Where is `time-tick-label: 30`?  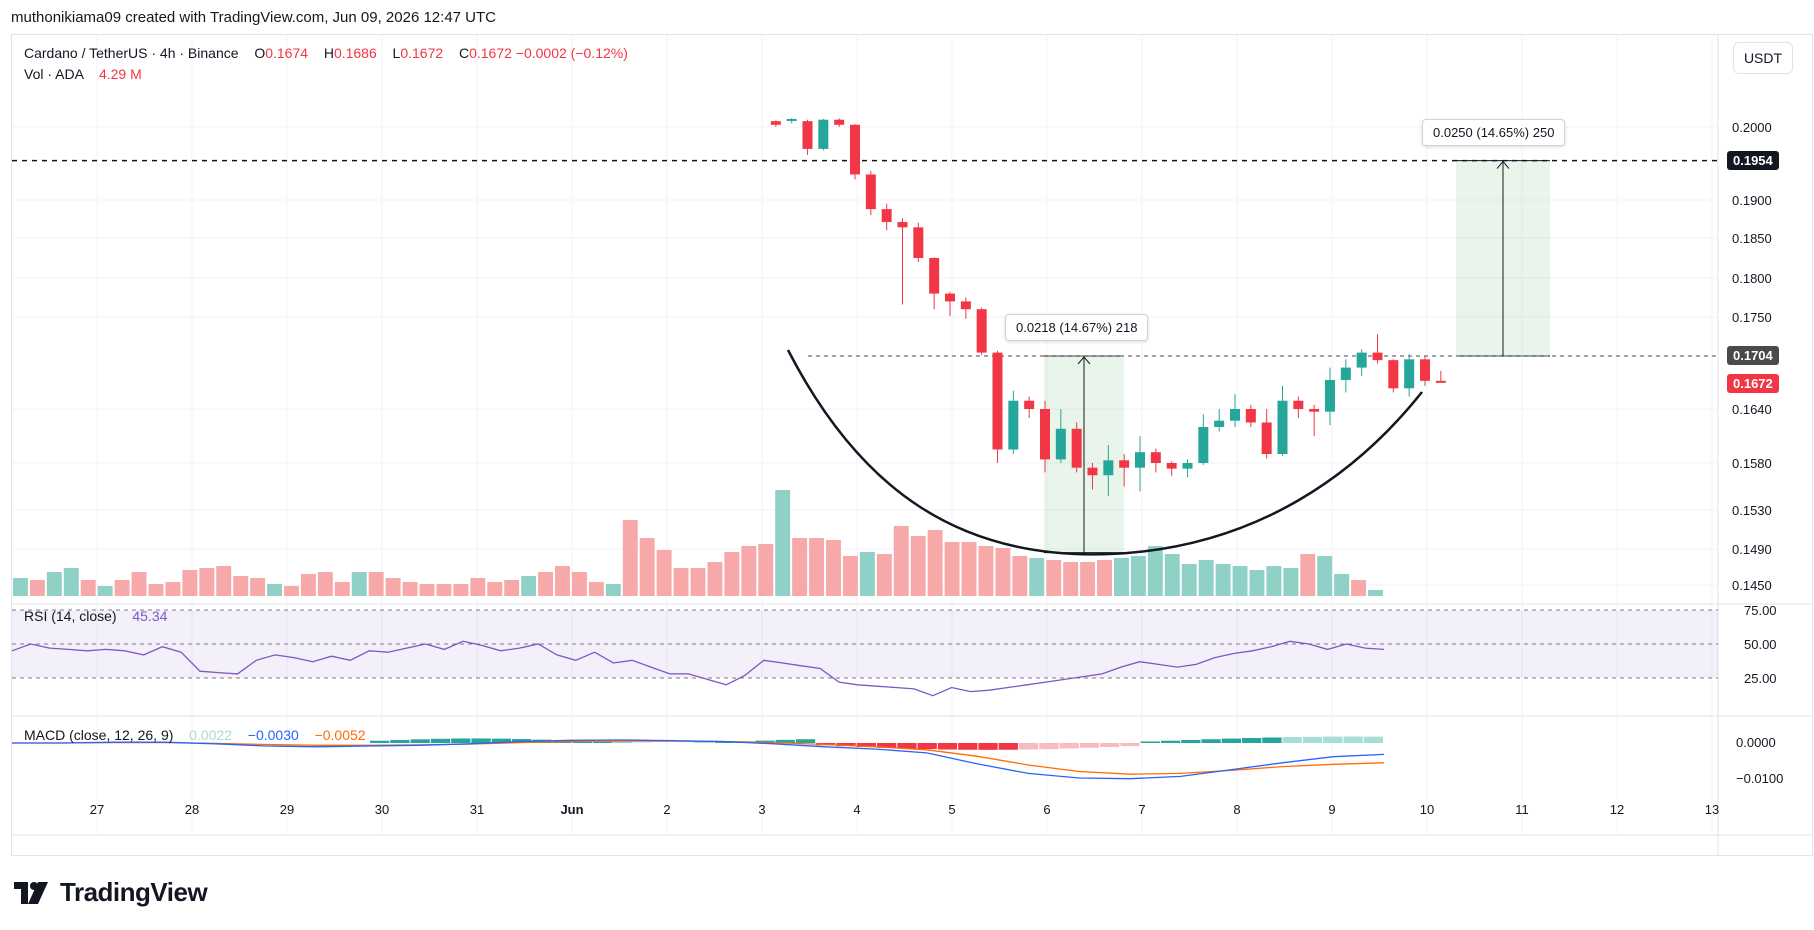 time-tick-label: 30 is located at coordinates (382, 809).